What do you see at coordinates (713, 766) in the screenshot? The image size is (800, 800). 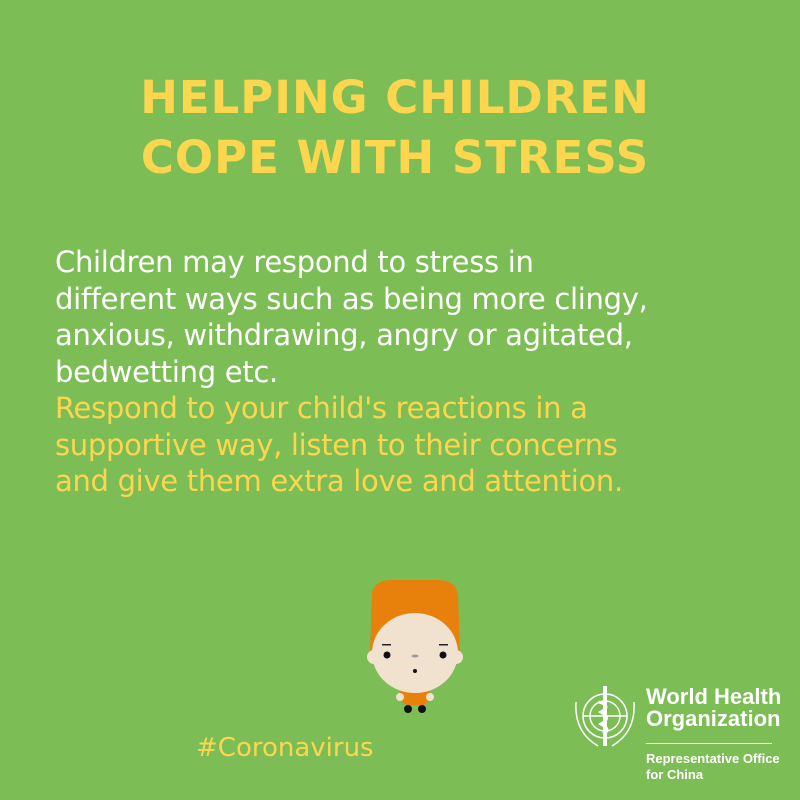 I see `who-logo-subtitle: Representative Office for China` at bounding box center [713, 766].